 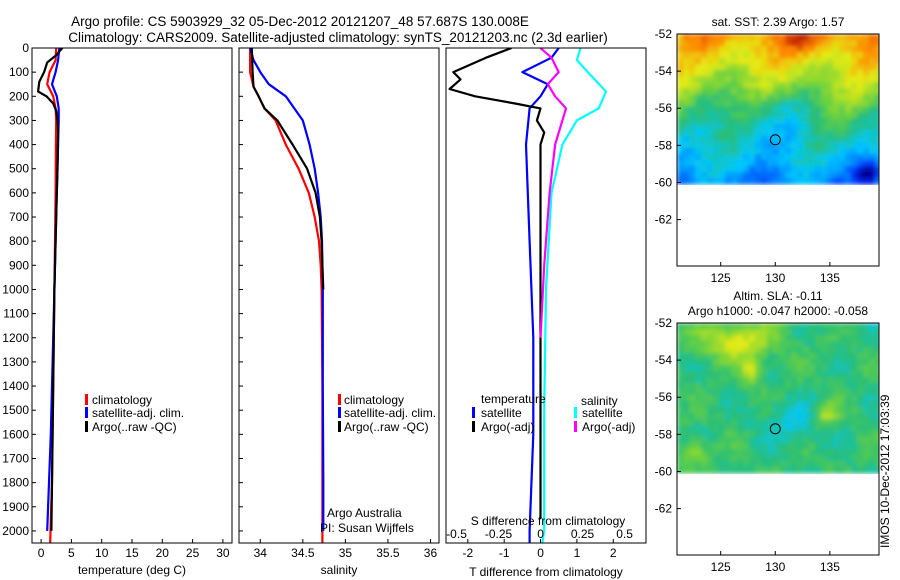 I want to click on sst-map-image, so click(x=778, y=109).